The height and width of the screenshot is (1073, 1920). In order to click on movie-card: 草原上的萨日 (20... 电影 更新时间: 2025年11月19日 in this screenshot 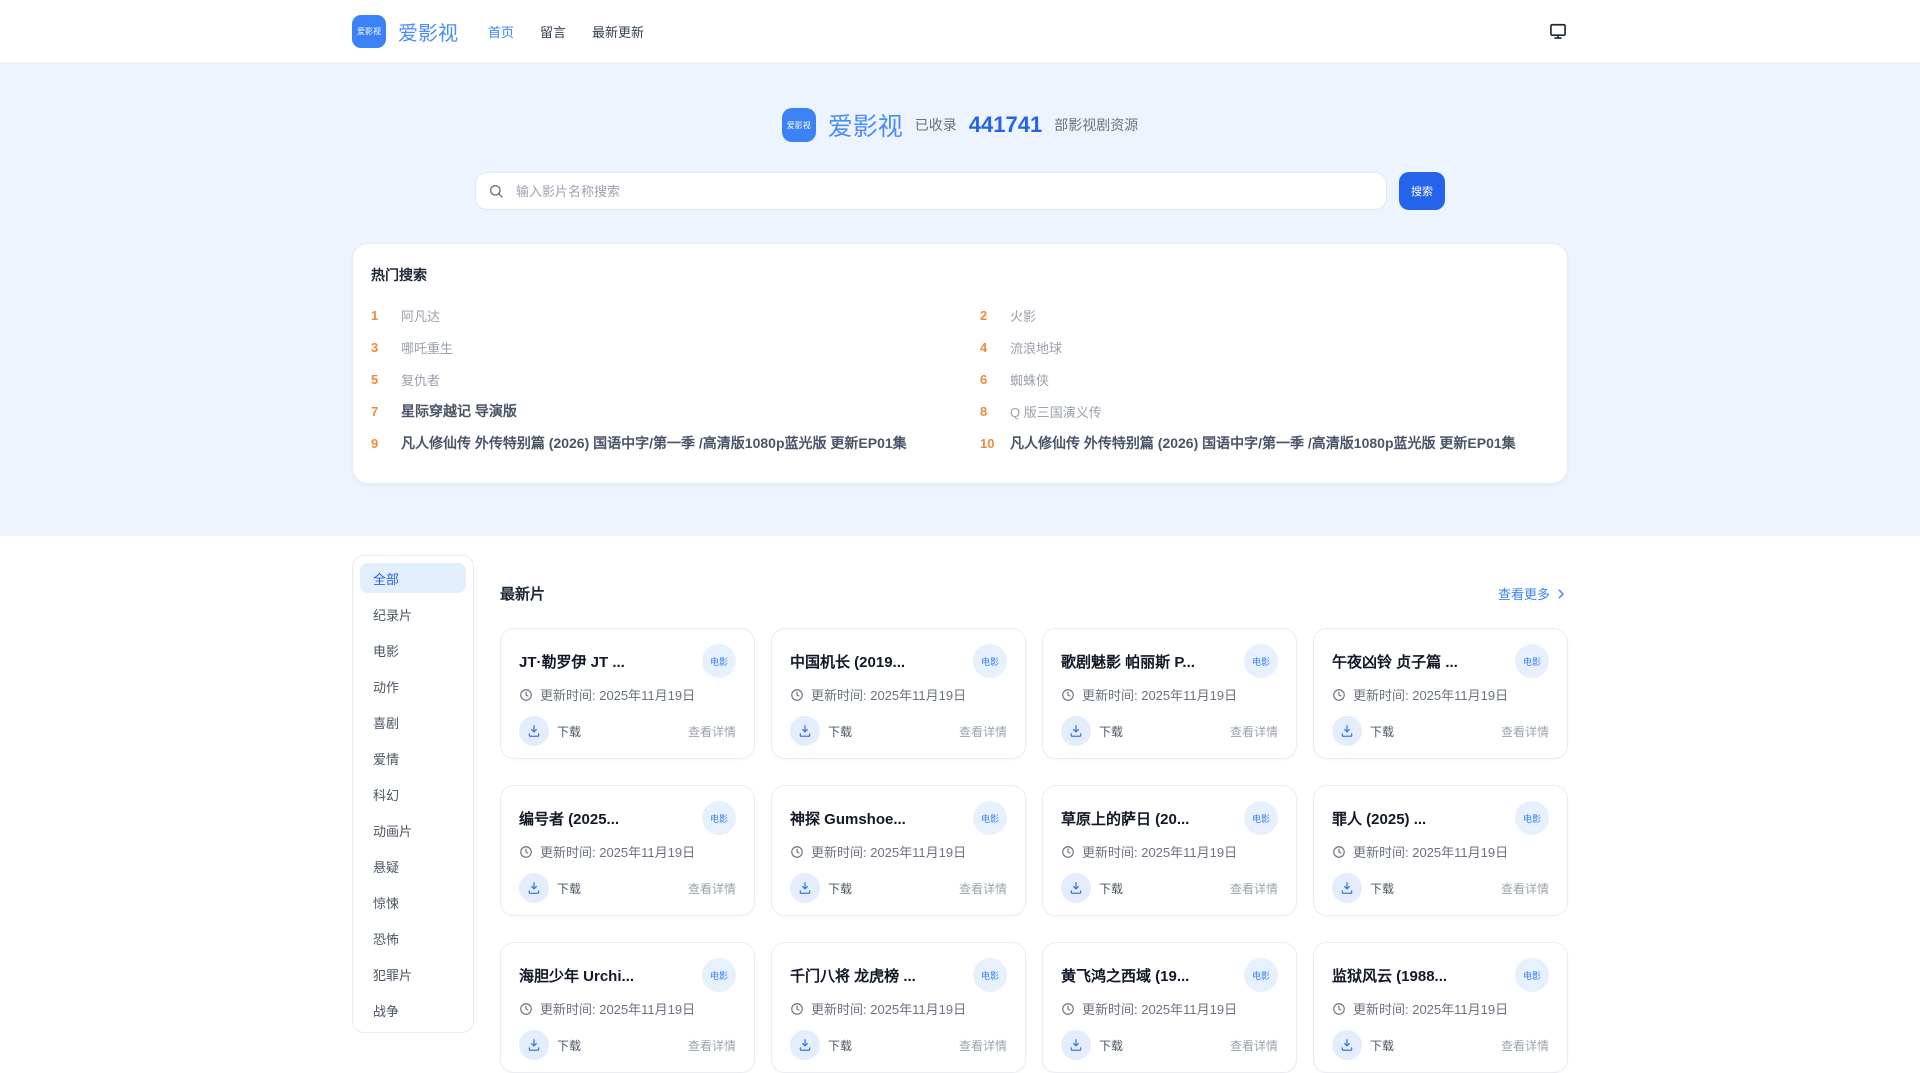, I will do `click(1169, 850)`.